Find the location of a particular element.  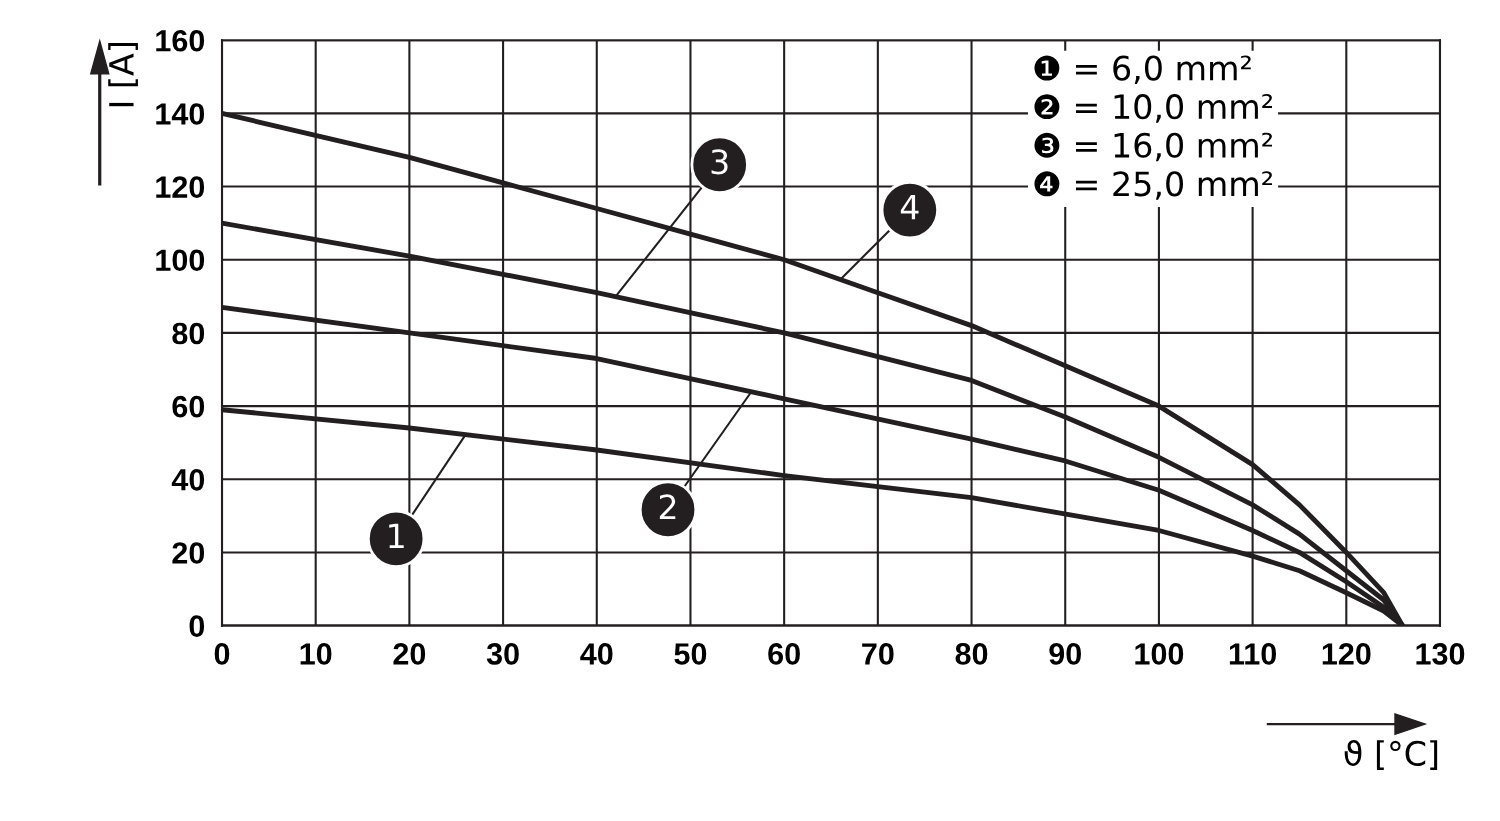

text: 4 is located at coordinates (909, 207).